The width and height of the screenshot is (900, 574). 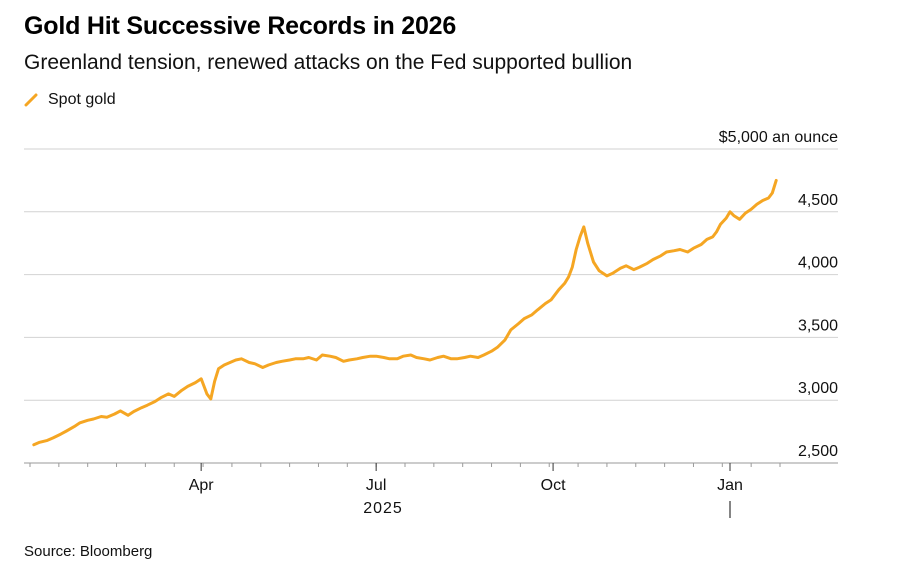 I want to click on x-tick-label: Jul, so click(x=376, y=485).